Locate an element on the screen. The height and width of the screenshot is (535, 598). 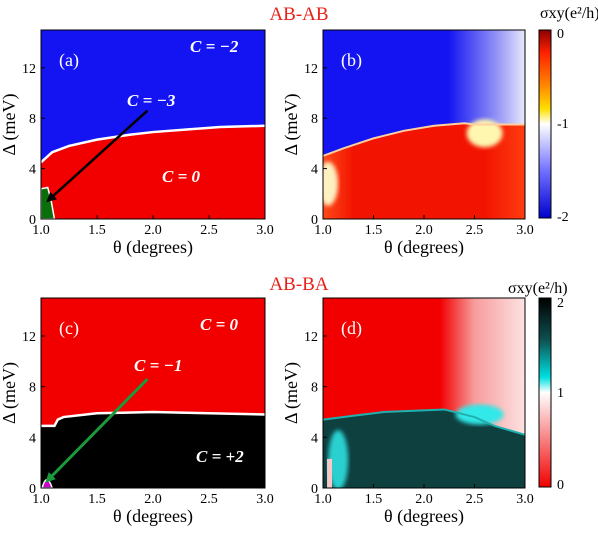
transition-glow-left is located at coordinates (331, 183).